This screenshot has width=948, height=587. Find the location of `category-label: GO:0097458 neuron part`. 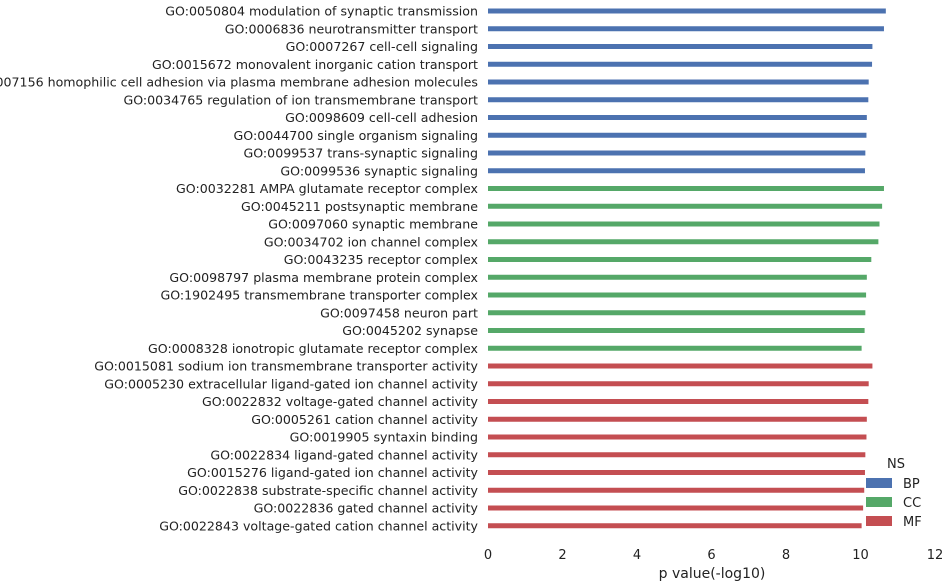

category-label: GO:0097458 neuron part is located at coordinates (399, 312).